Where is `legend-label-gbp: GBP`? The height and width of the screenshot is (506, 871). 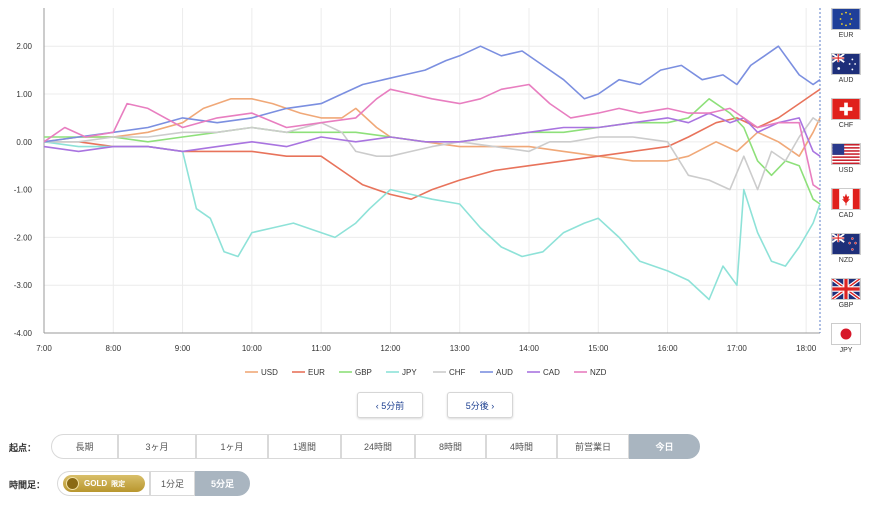 legend-label-gbp: GBP is located at coordinates (363, 372).